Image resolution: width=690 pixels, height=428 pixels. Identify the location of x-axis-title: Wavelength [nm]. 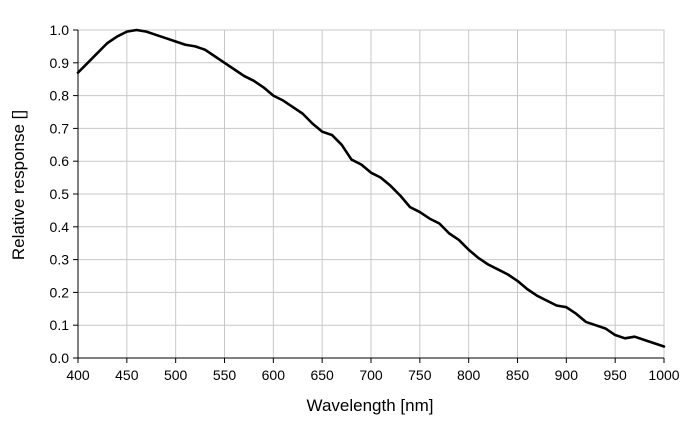
(370, 405).